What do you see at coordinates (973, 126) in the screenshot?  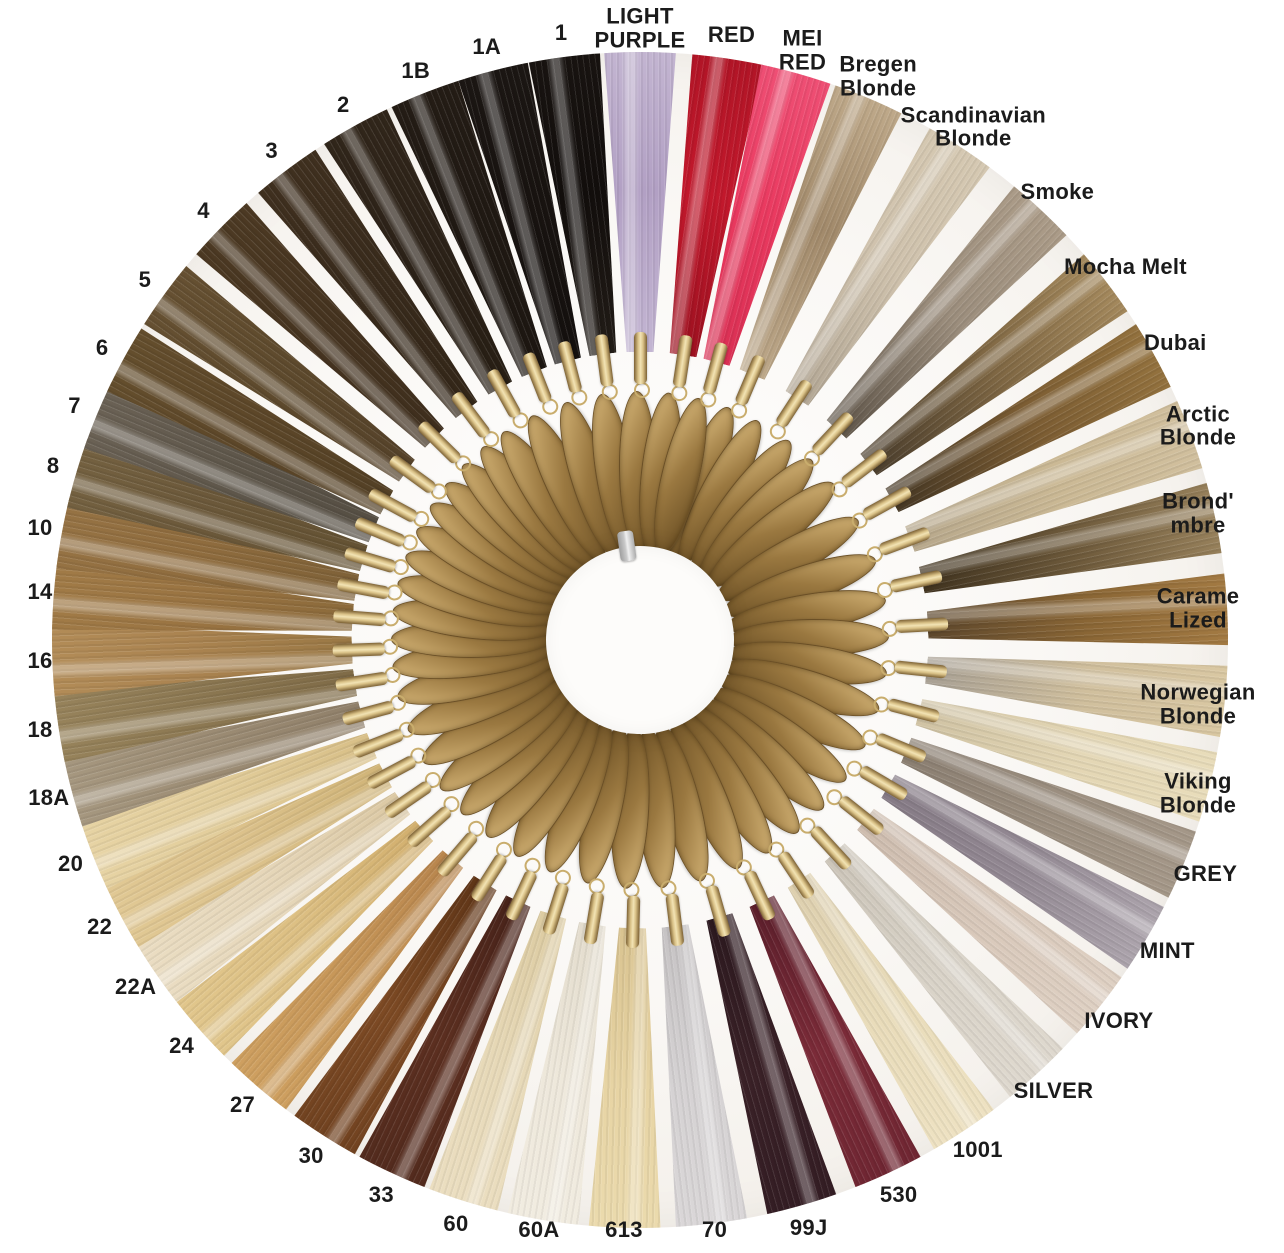 I see `swatch-label: Scandinavian Blonde` at bounding box center [973, 126].